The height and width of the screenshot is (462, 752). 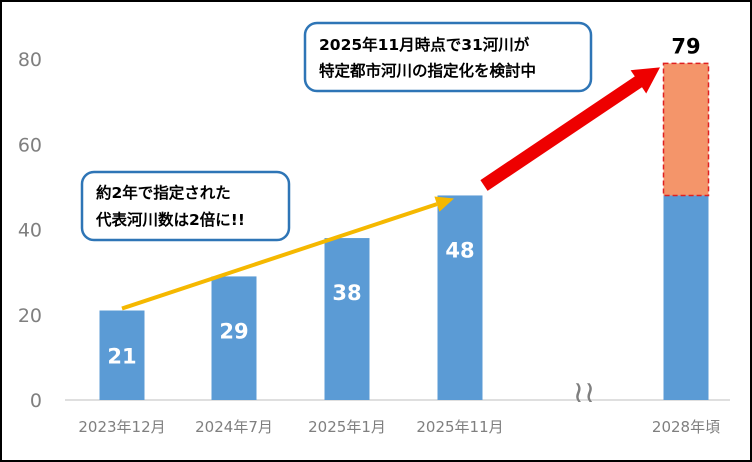 What do you see at coordinates (584, 392) in the screenshot?
I see `axis-break-symbol: ≀≀` at bounding box center [584, 392].